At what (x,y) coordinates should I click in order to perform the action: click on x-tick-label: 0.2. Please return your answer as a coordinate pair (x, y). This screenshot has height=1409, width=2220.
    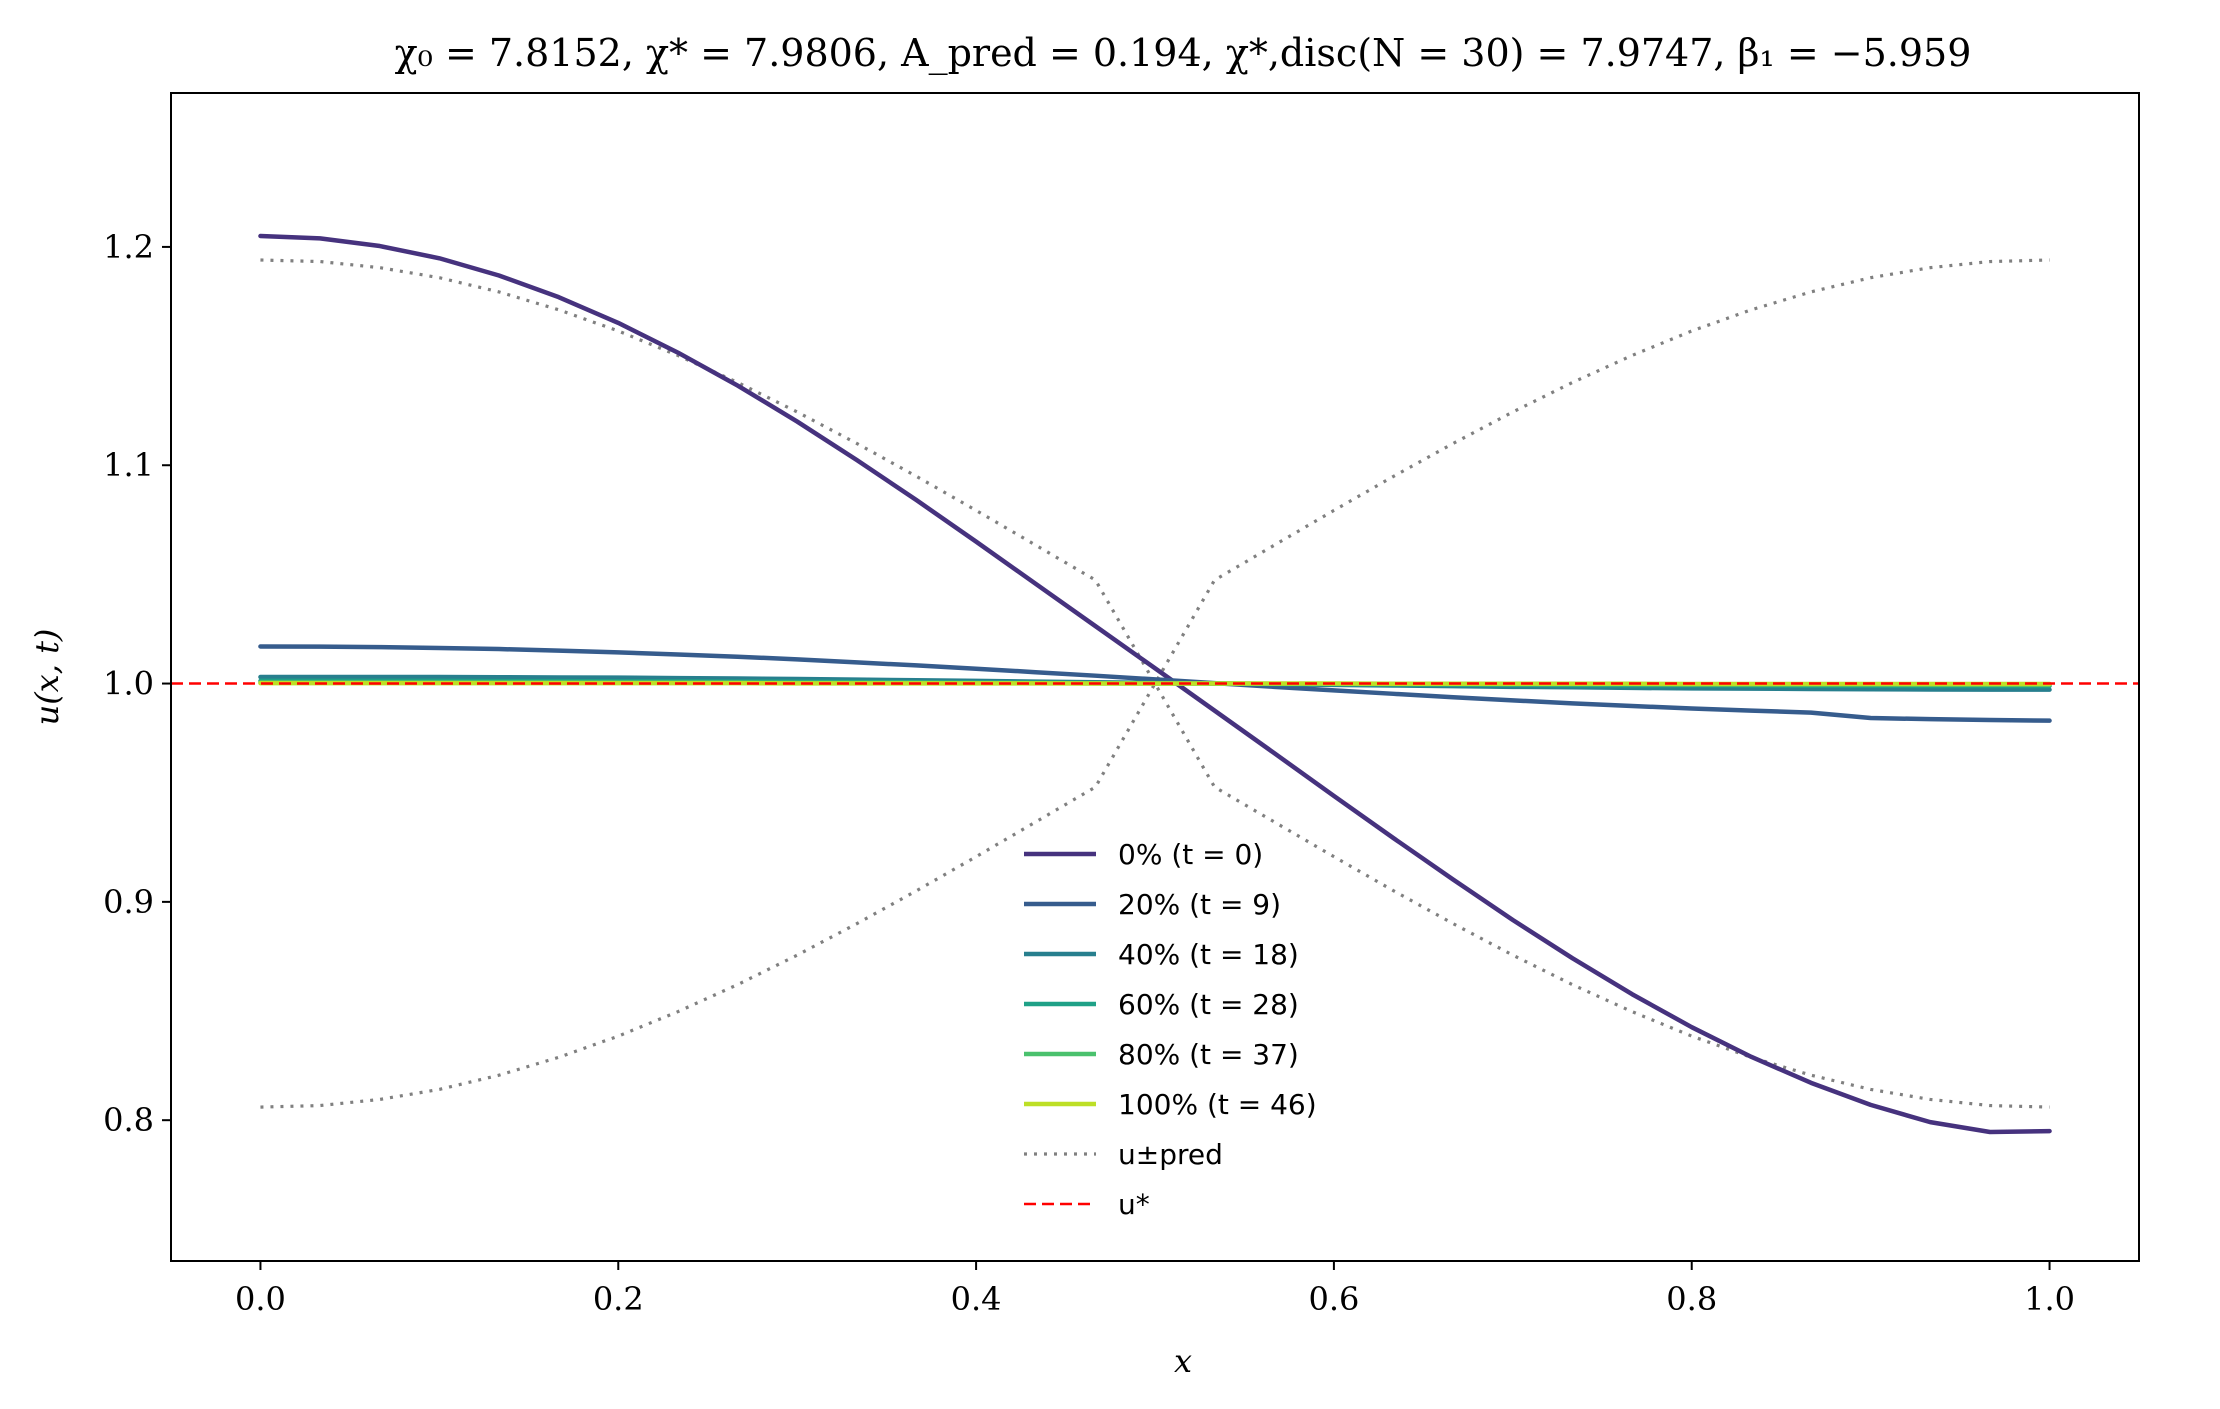
    Looking at the image, I should click on (618, 1299).